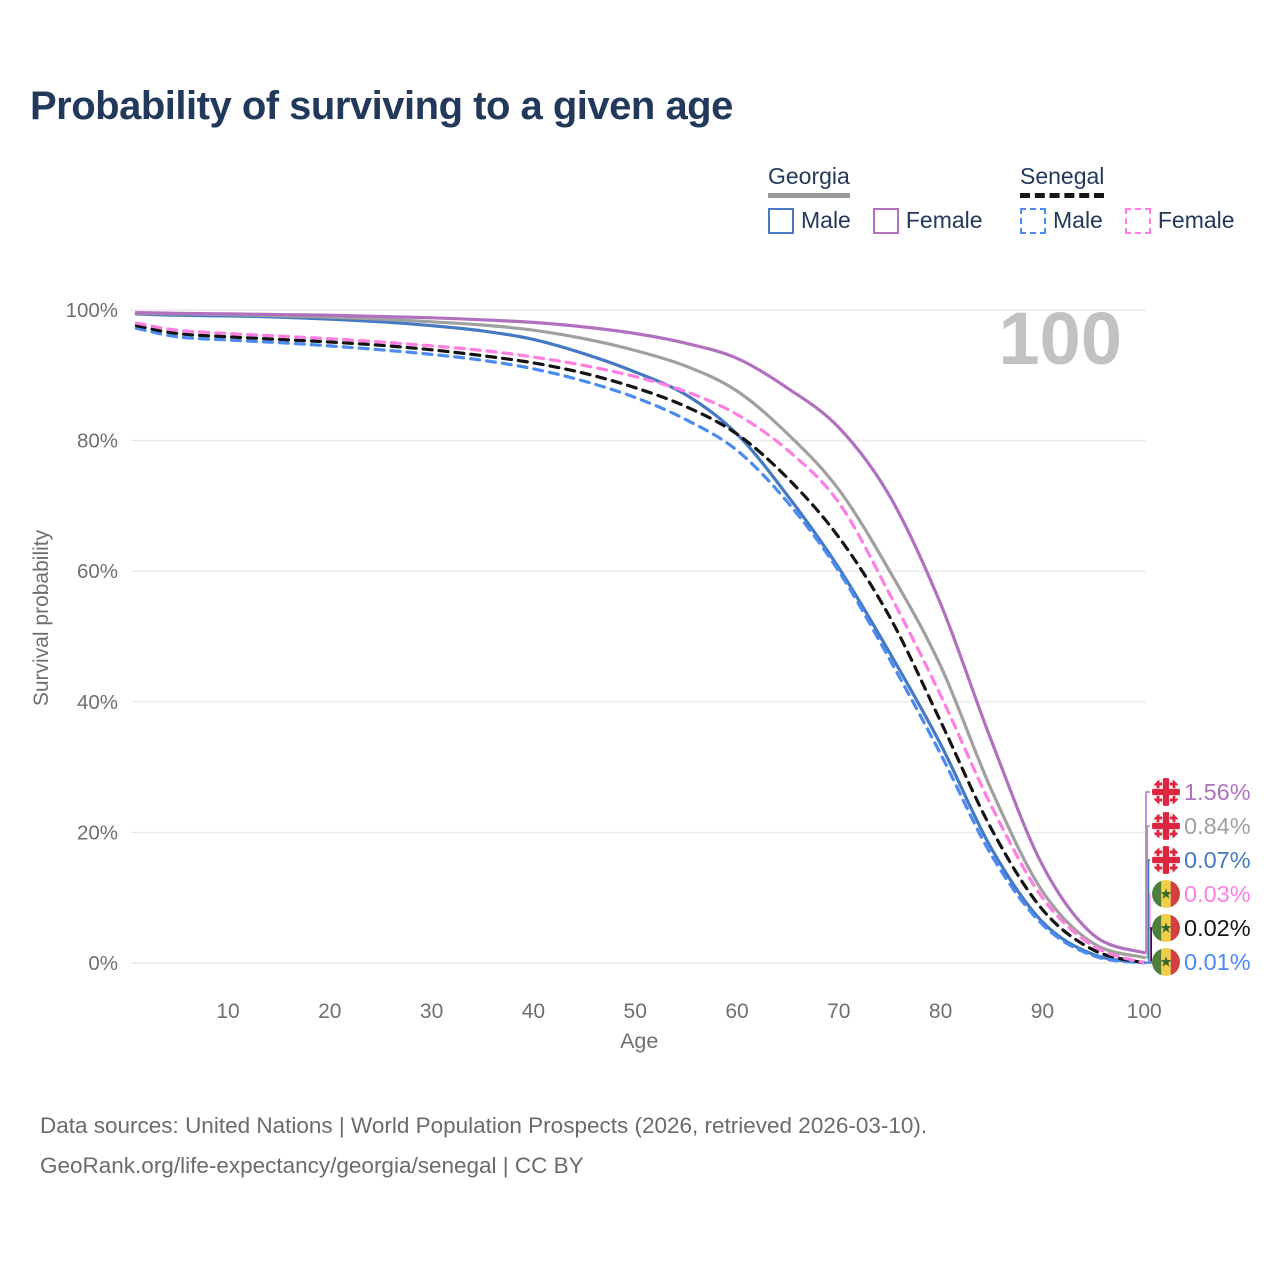 This screenshot has height=1280, width=1280. What do you see at coordinates (97, 832) in the screenshot?
I see `y-tick-label: 20%` at bounding box center [97, 832].